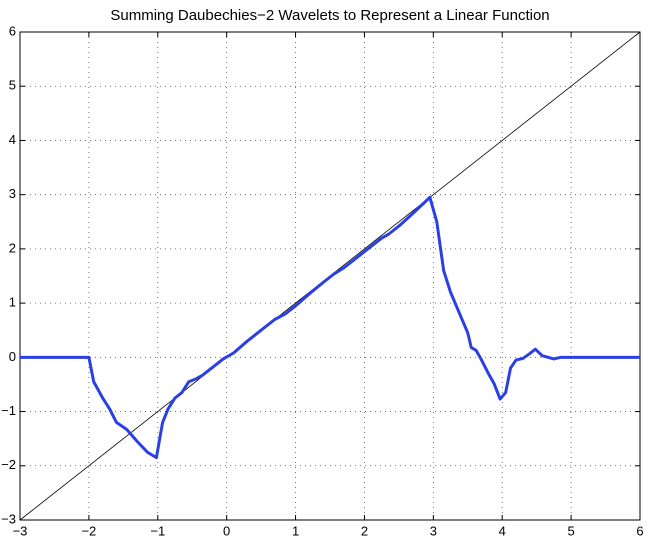 Image resolution: width=650 pixels, height=542 pixels. Describe the element at coordinates (88, 530) in the screenshot. I see `x-tick-label: −2` at that location.